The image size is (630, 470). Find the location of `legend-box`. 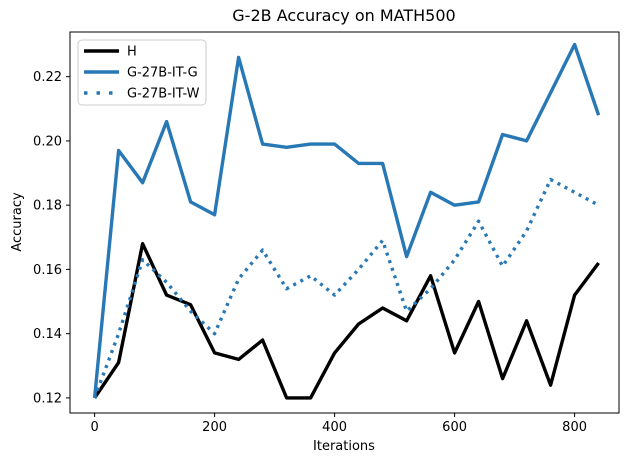

legend-box is located at coordinates (142, 72).